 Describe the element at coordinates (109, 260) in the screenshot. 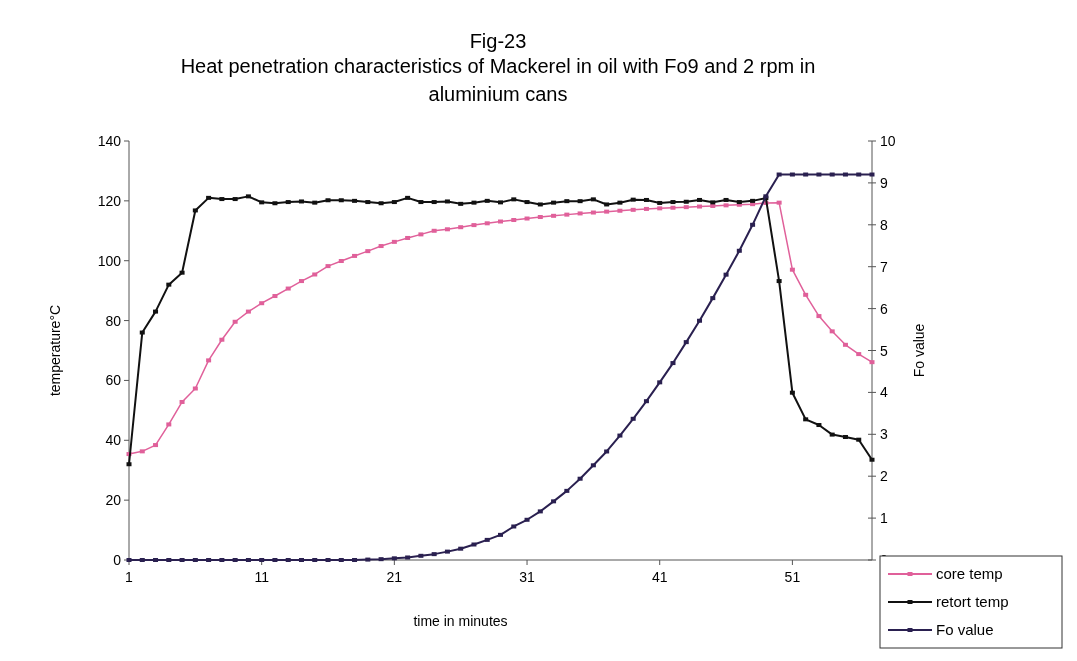

I see `y-tick-label: 100` at that location.